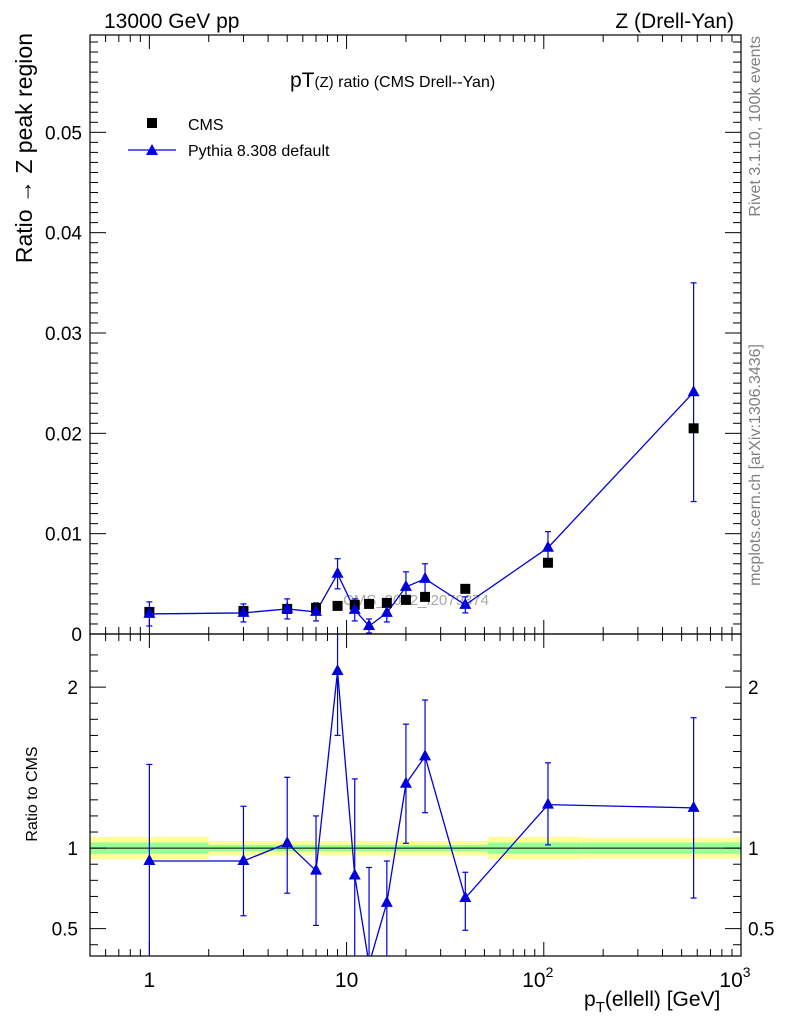 Image resolution: width=786 pixels, height=1024 pixels. I want to click on x-axis-title-p: p, so click(590, 999).